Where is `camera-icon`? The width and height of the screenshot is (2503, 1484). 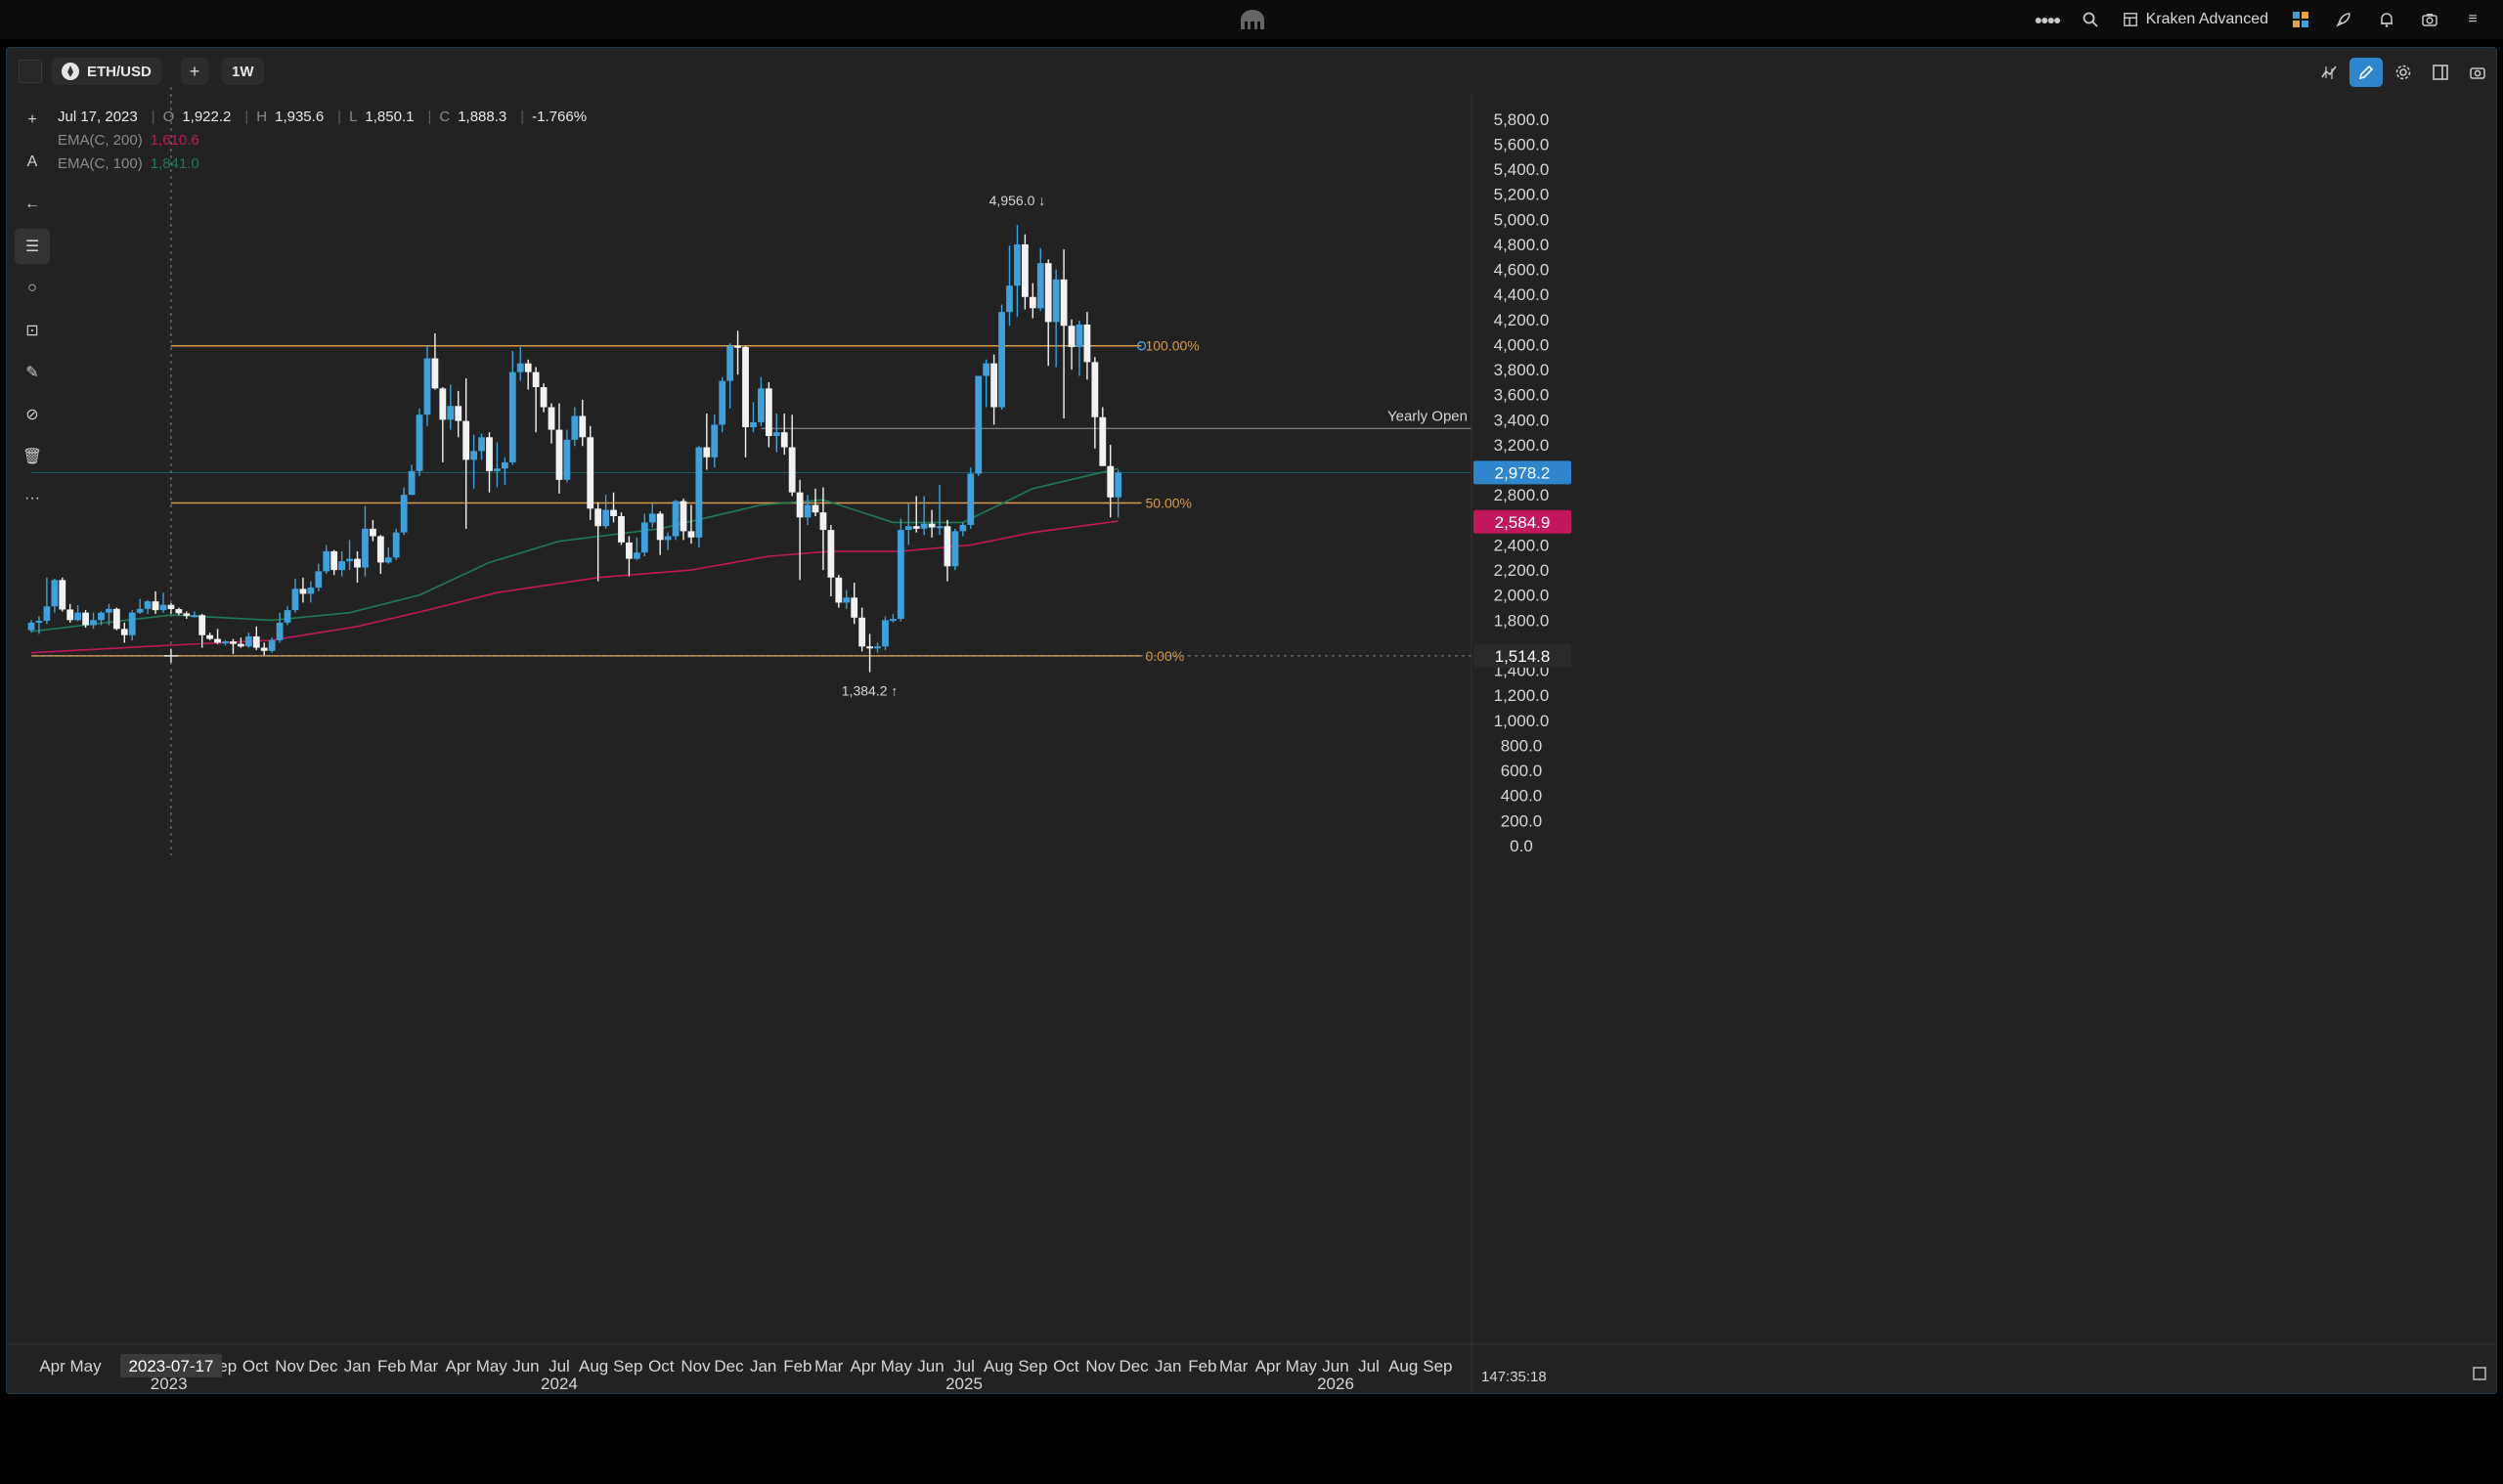
camera-icon is located at coordinates (2429, 19).